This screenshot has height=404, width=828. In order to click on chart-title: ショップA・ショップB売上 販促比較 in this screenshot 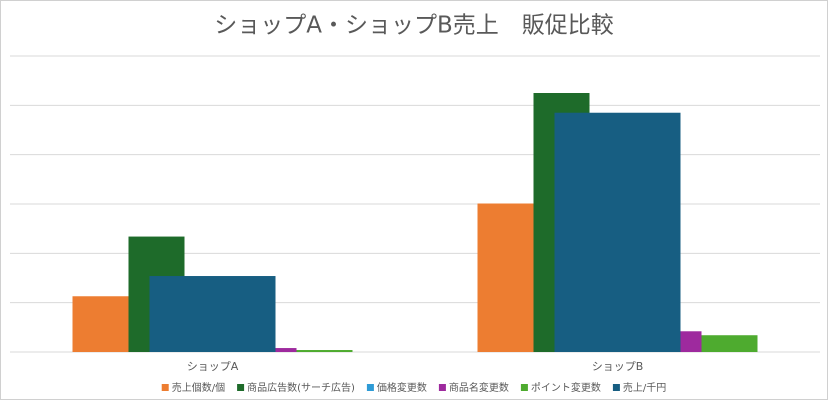, I will do `click(414, 26)`.